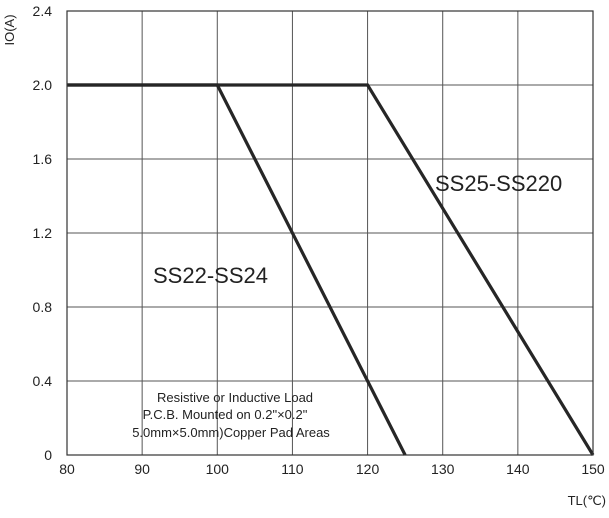 The width and height of the screenshot is (609, 518). I want to click on x-axis-label: TL(℃), so click(587, 500).